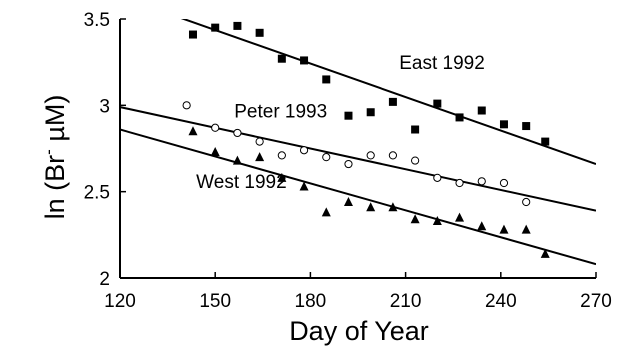 The image size is (619, 346). I want to click on y-axis-title-sup: -, so click(48, 152).